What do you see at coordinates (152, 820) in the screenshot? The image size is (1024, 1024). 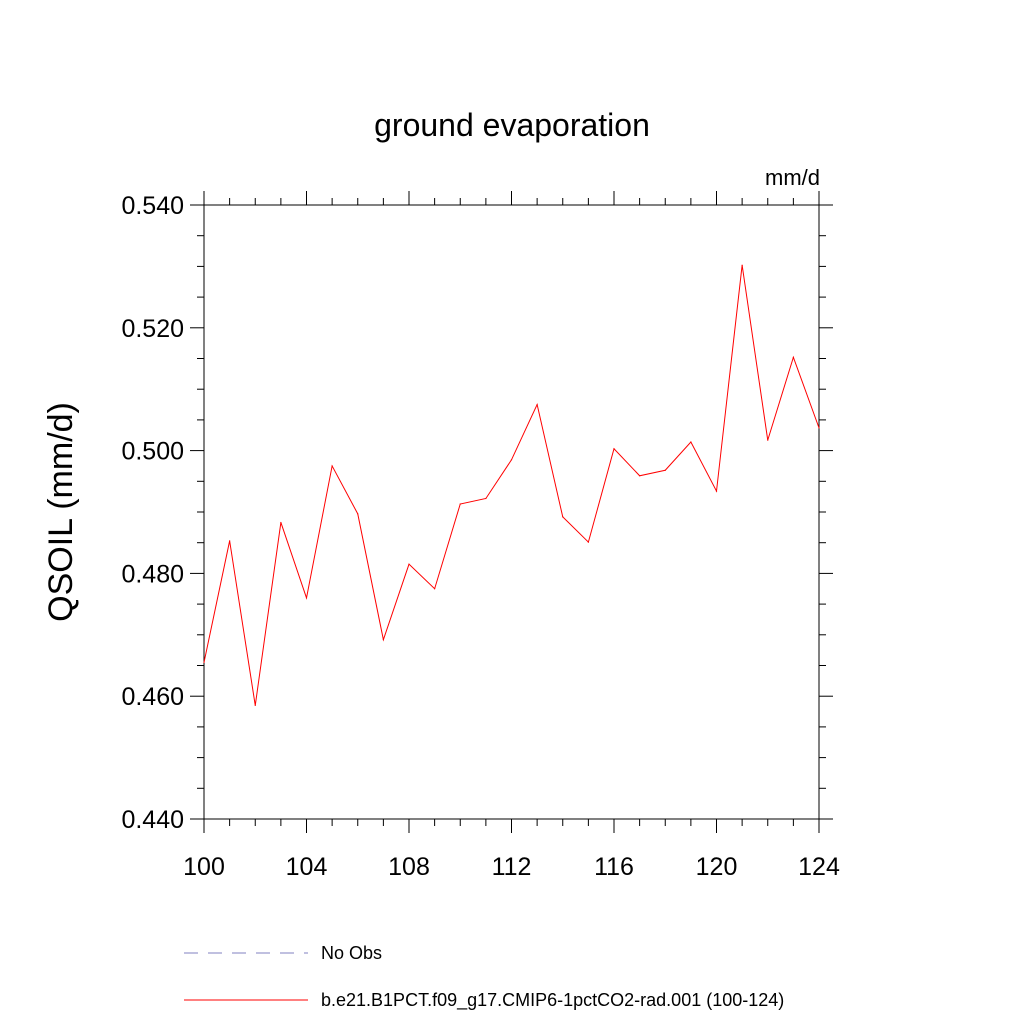 I see `y-tick-label: 0.440` at bounding box center [152, 820].